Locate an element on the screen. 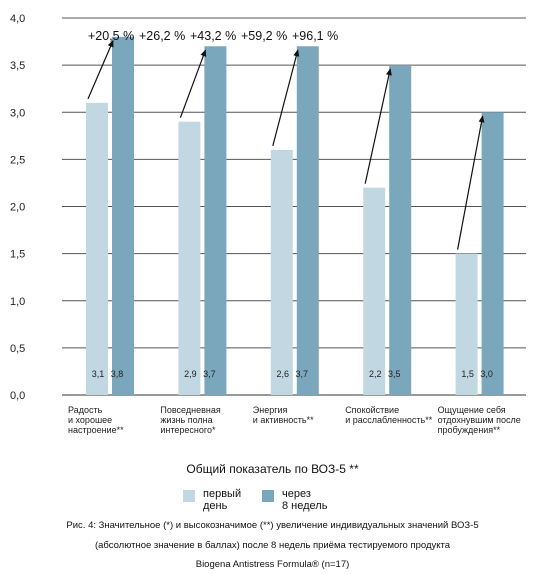  y-tick-label: 0,0 is located at coordinates (17, 396).